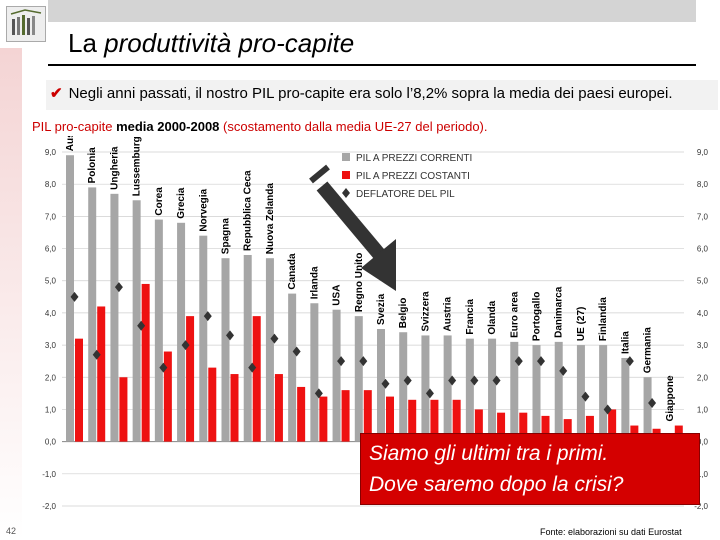 The height and width of the screenshot is (540, 720). Describe the element at coordinates (51, 442) in the screenshot. I see `y-tick-label: 0,0` at that location.